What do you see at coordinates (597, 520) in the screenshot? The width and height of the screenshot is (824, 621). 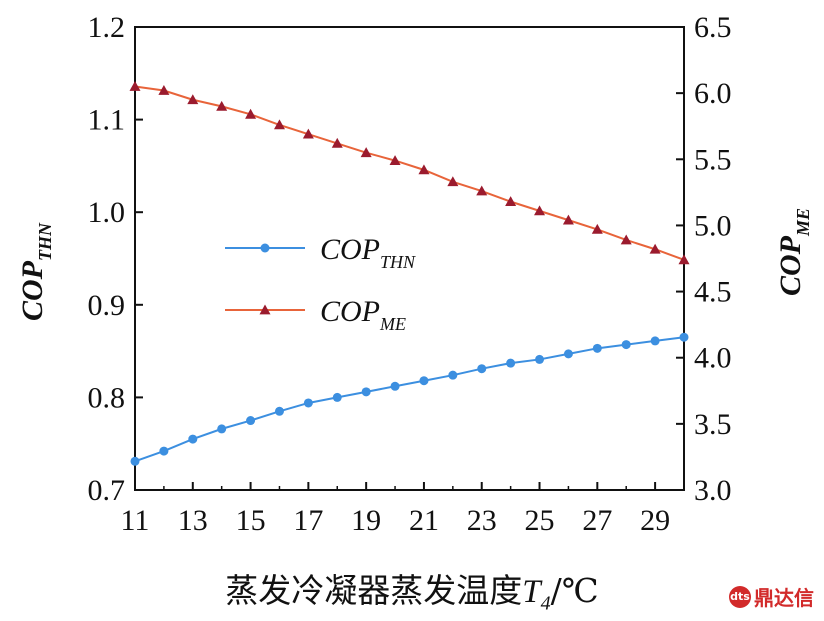 I see `x-tick-label: 27` at bounding box center [597, 520].